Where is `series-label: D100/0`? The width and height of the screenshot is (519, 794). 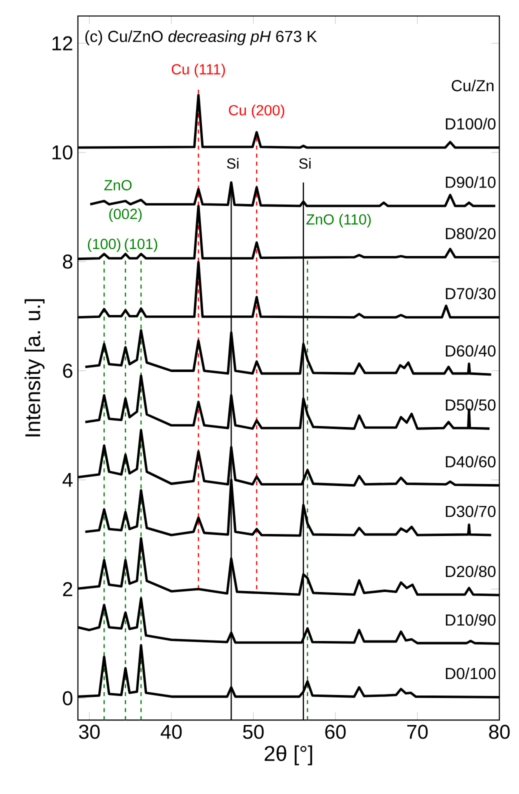 series-label: D100/0 is located at coordinates (471, 124).